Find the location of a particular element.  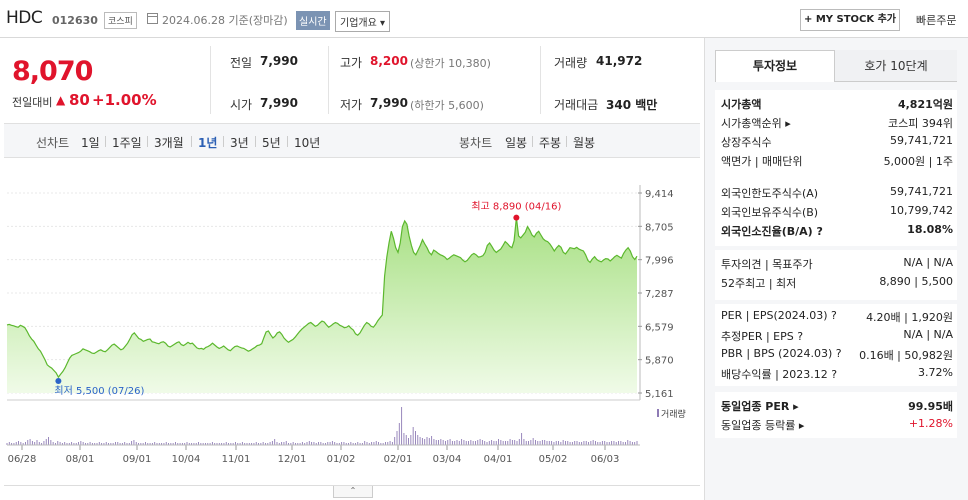

info-row: 상장주식수 59,741,721 is located at coordinates (837, 141).